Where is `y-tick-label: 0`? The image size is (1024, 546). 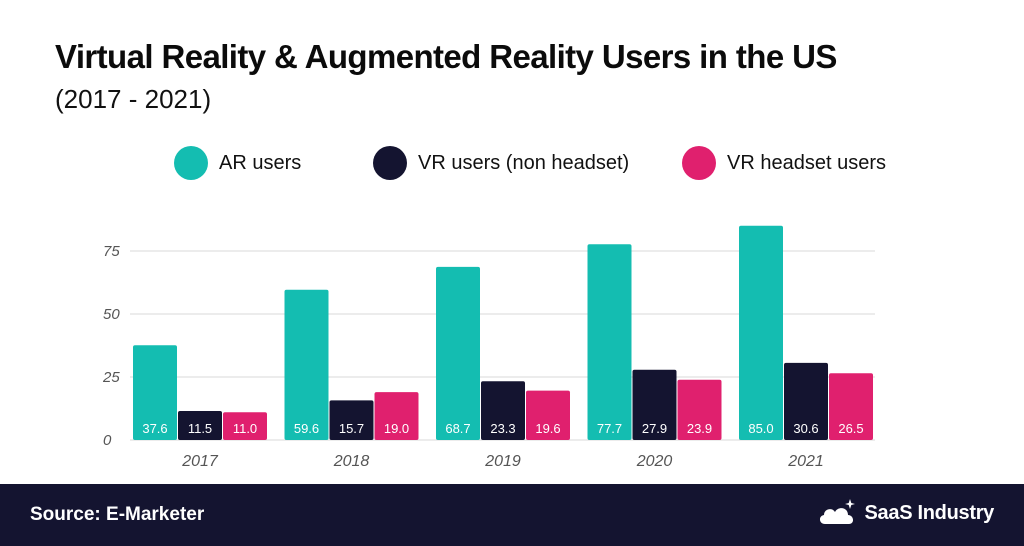
y-tick-label: 0 is located at coordinates (107, 440).